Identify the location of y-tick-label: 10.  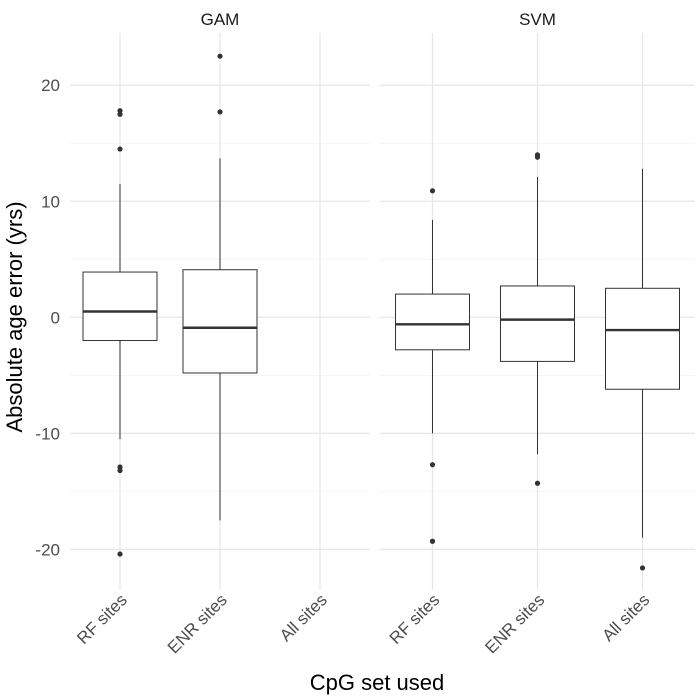
(50, 201).